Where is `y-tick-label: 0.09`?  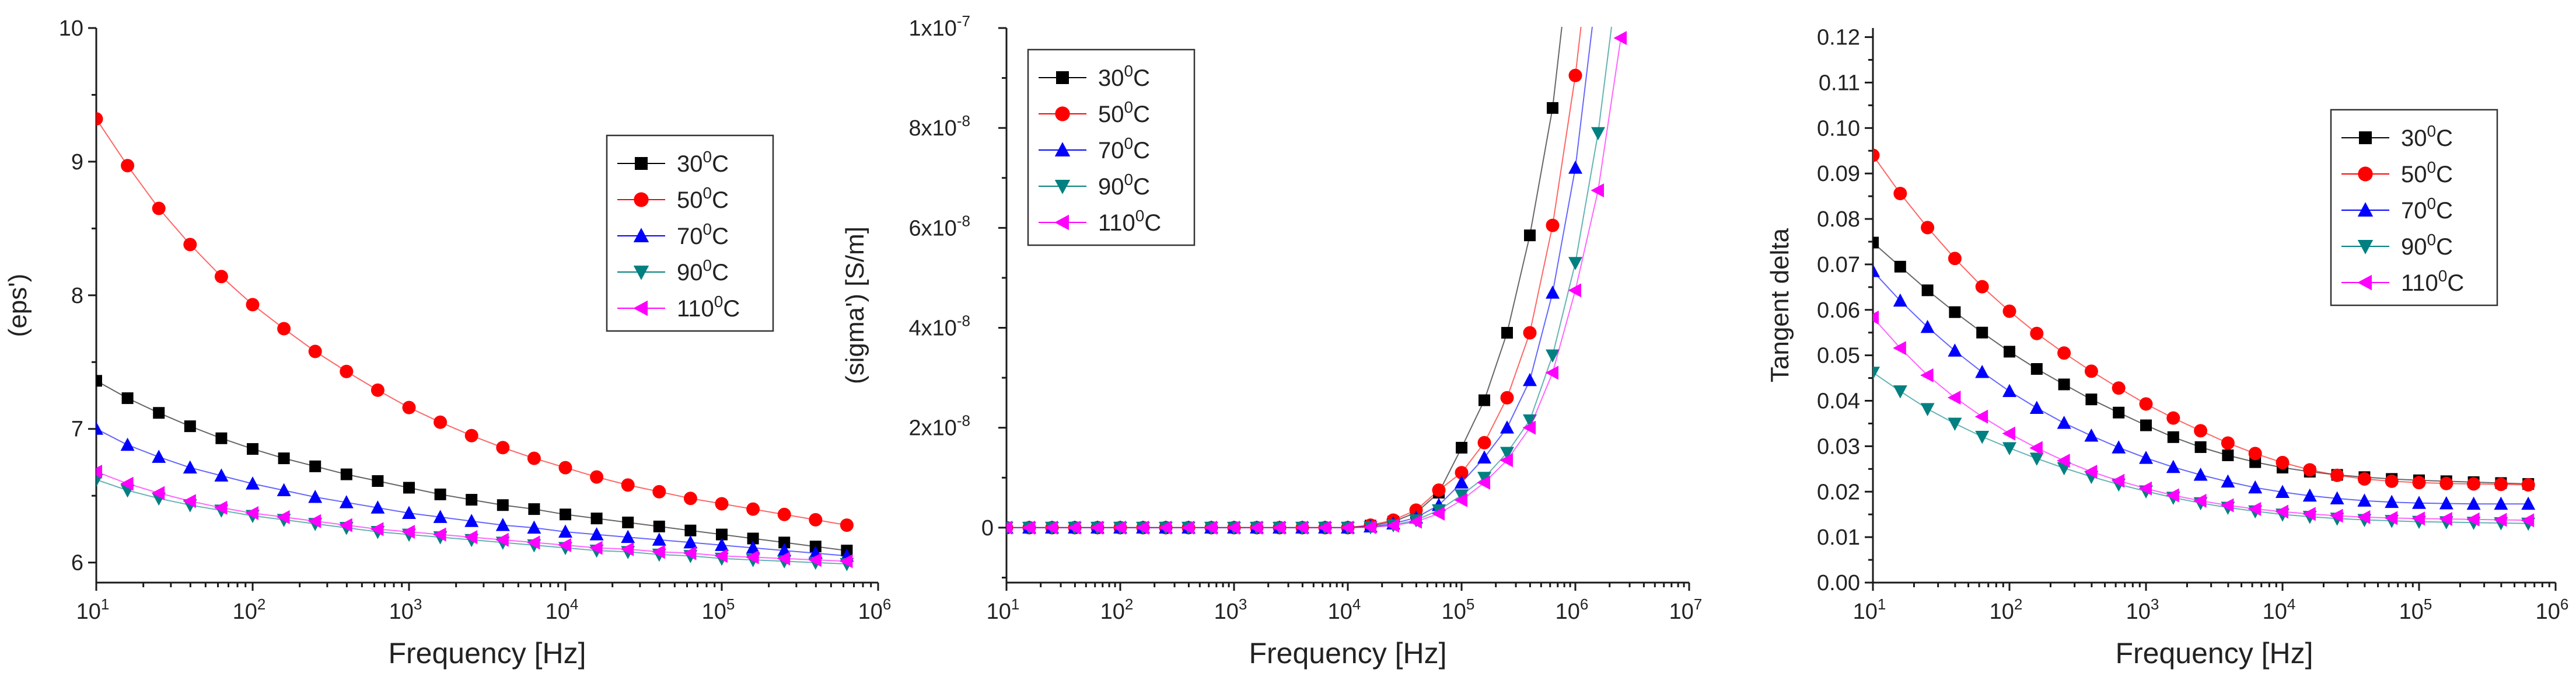
y-tick-label: 0.09 is located at coordinates (1838, 174).